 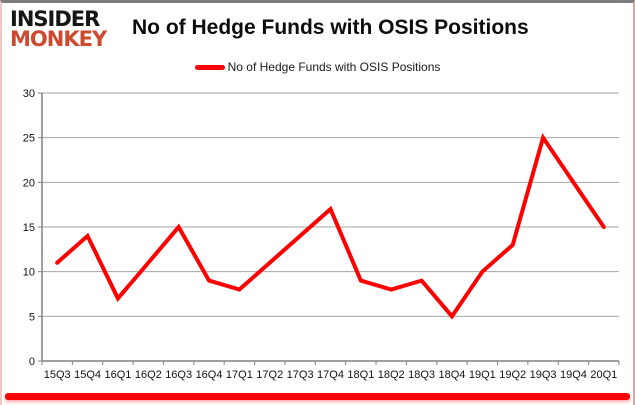 I want to click on y-axis-label: 30, so click(x=29, y=94).